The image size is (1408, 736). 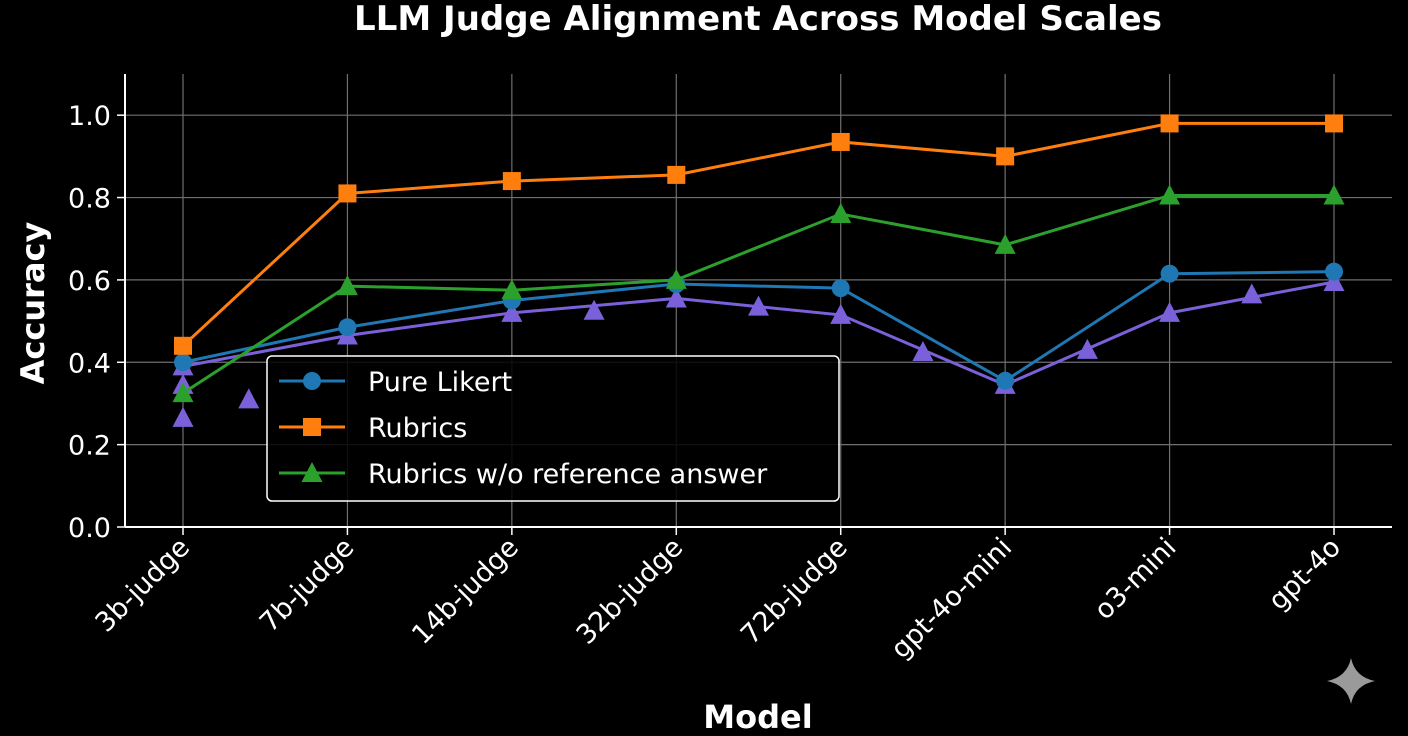 I want to click on legend-entry-rubrics-wo-ref: Rubrics w/o reference answer, so click(x=523, y=474).